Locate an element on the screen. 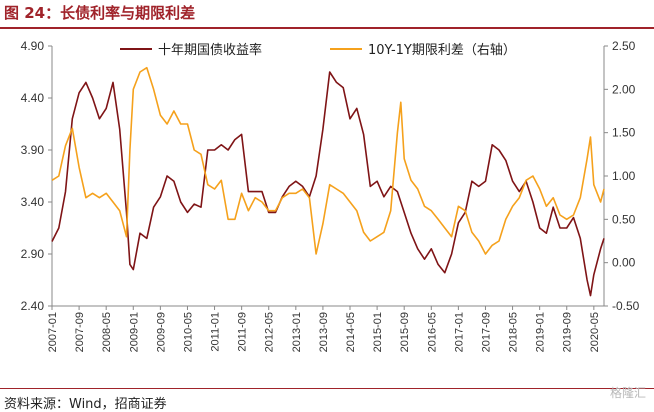  y-right-tick-label: 1.00 is located at coordinates (624, 176).